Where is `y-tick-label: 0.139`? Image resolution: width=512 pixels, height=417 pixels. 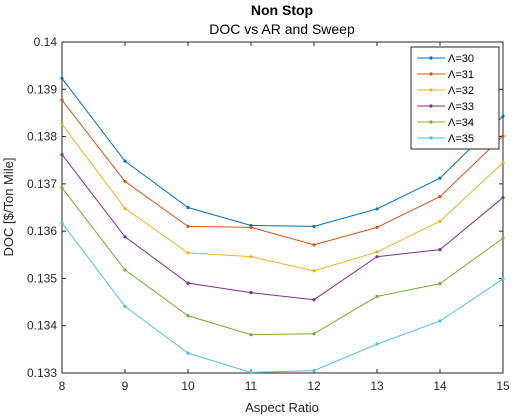
y-tick-label: 0.139 is located at coordinates (42, 89).